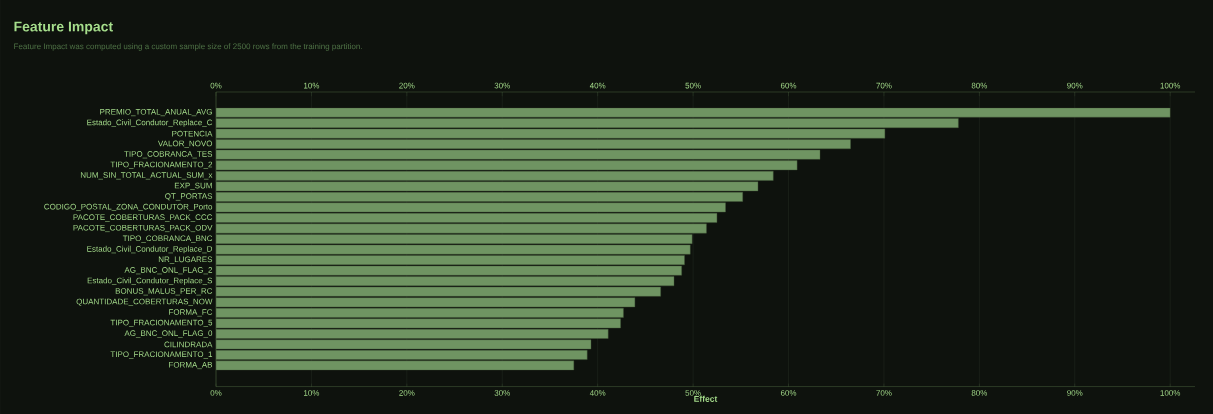 The width and height of the screenshot is (1213, 414). Describe the element at coordinates (979, 85) in the screenshot. I see `x2-tick-label: 80%` at that location.